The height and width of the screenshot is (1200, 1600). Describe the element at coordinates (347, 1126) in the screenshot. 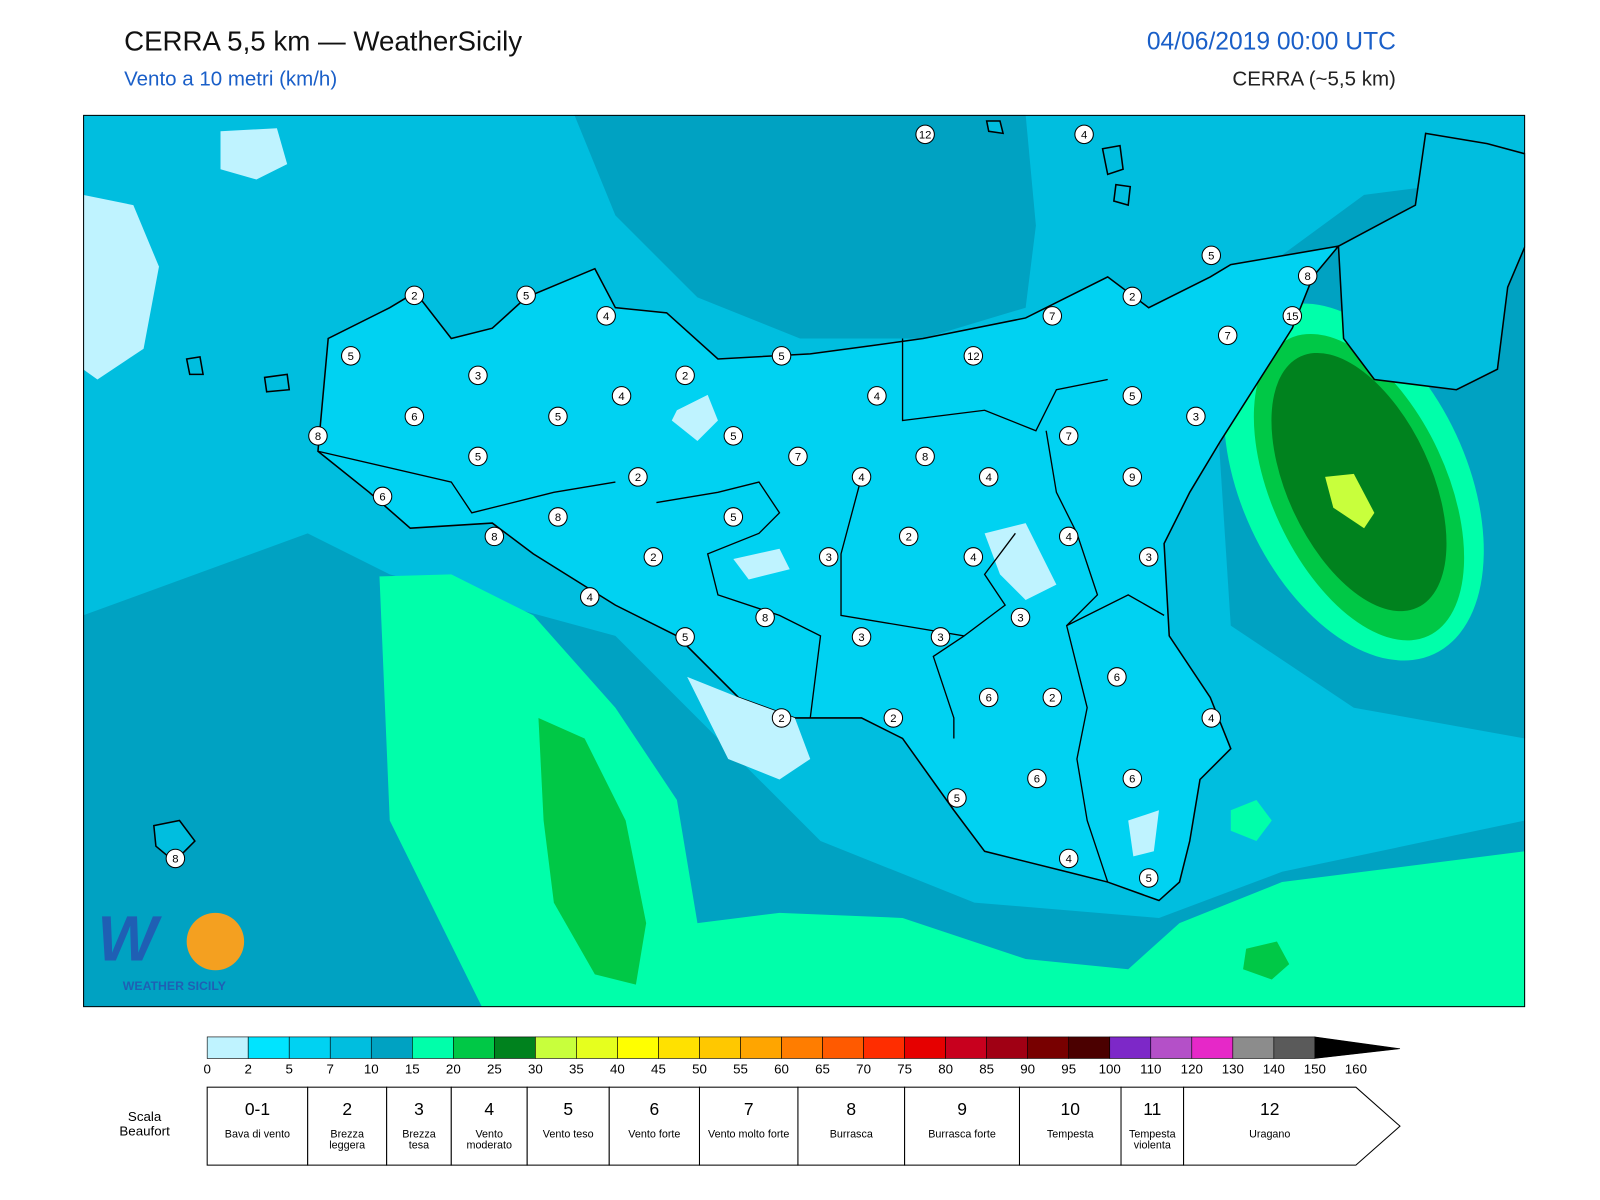

I see `beaufort-content: 2 Brezza leggera` at that location.